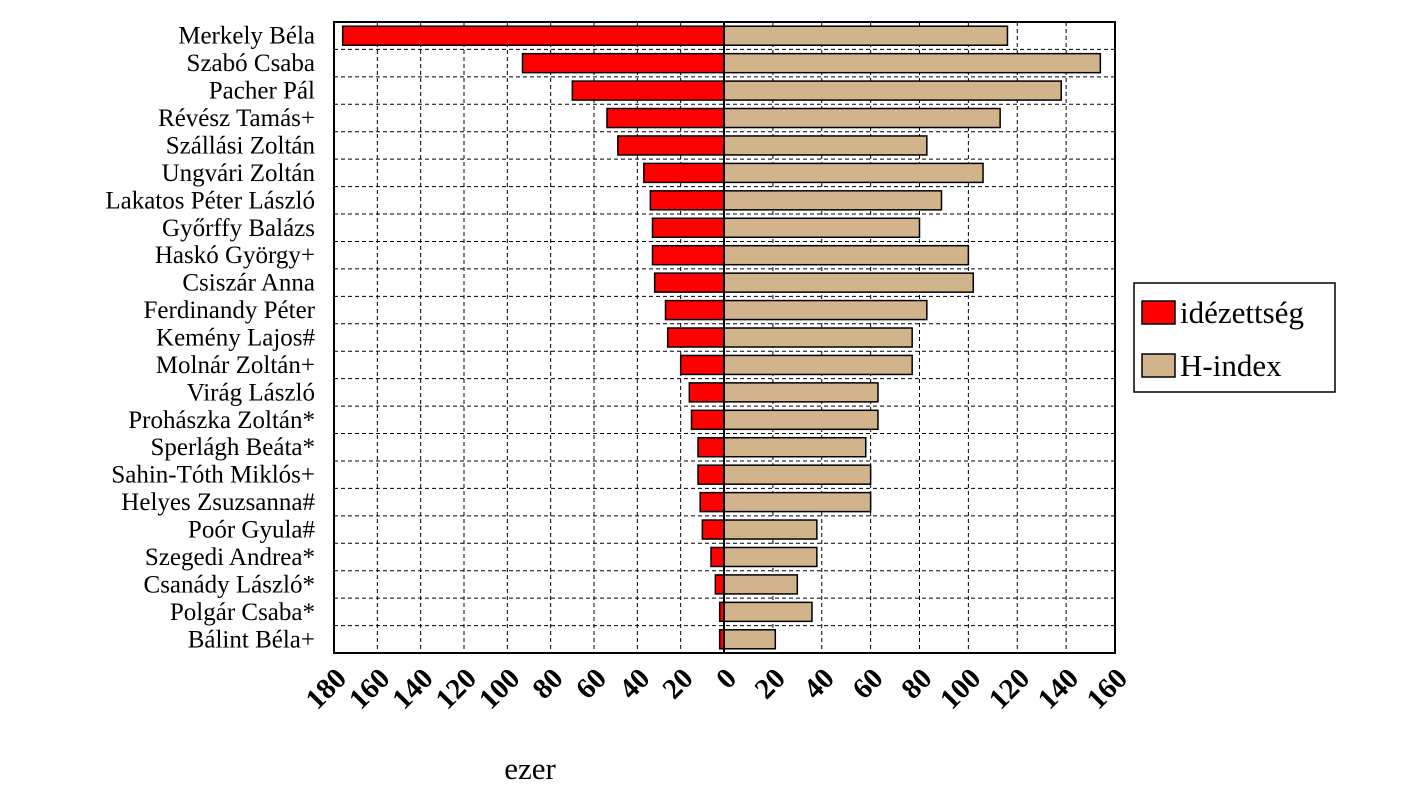 This screenshot has width=1417, height=802. I want to click on category-label: Poór Gyula#, so click(252, 530).